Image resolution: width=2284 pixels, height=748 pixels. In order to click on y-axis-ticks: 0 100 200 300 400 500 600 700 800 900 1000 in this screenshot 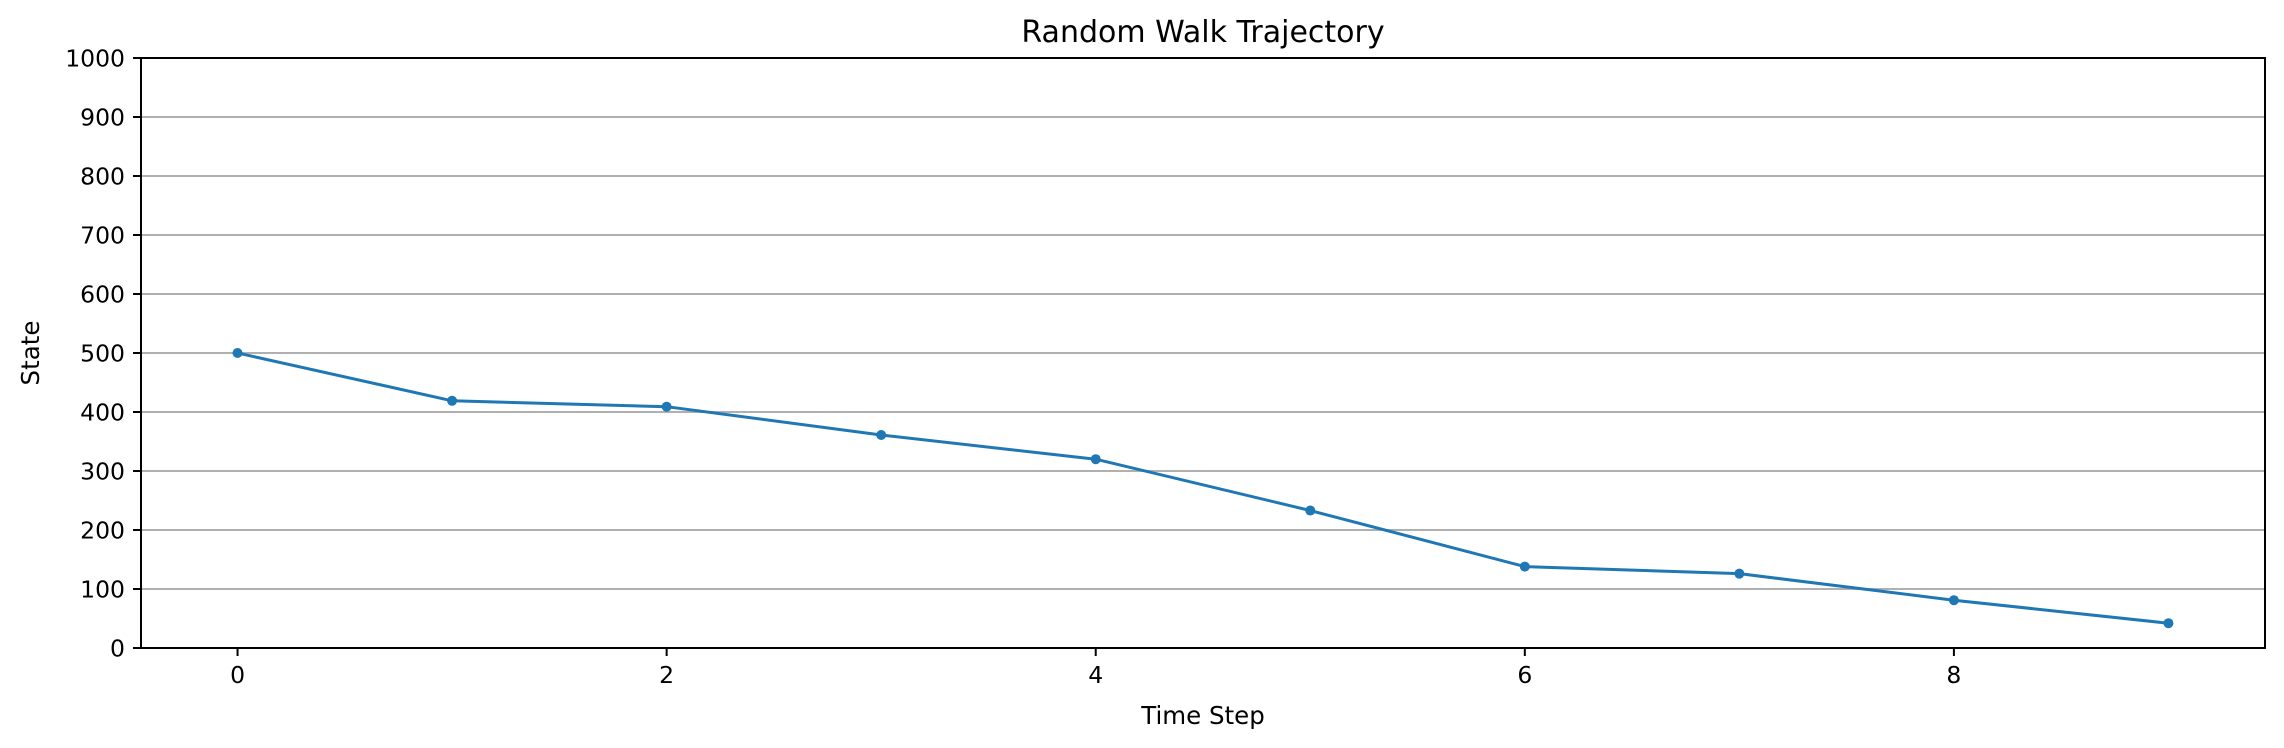, I will do `click(103, 354)`.